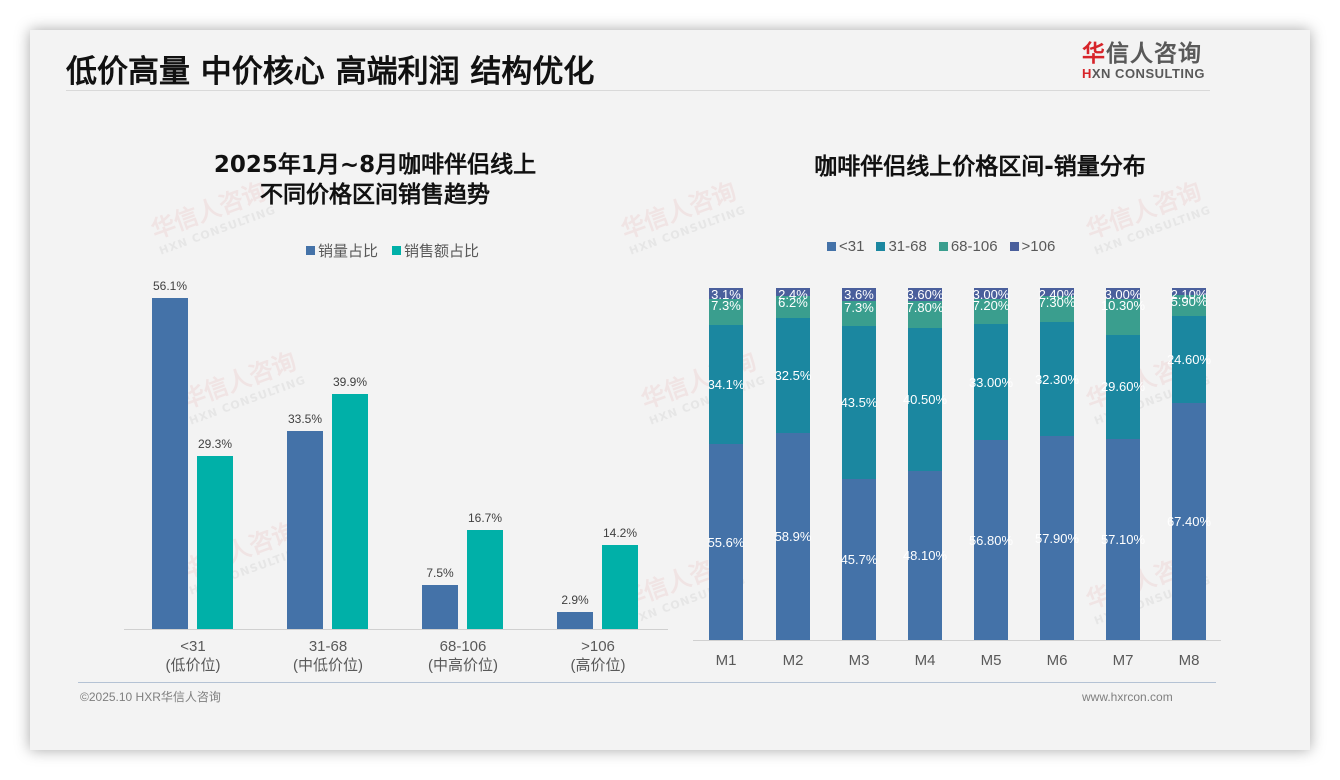 This screenshot has height=780, width=1340. I want to click on legend-item: 68-106, so click(968, 246).